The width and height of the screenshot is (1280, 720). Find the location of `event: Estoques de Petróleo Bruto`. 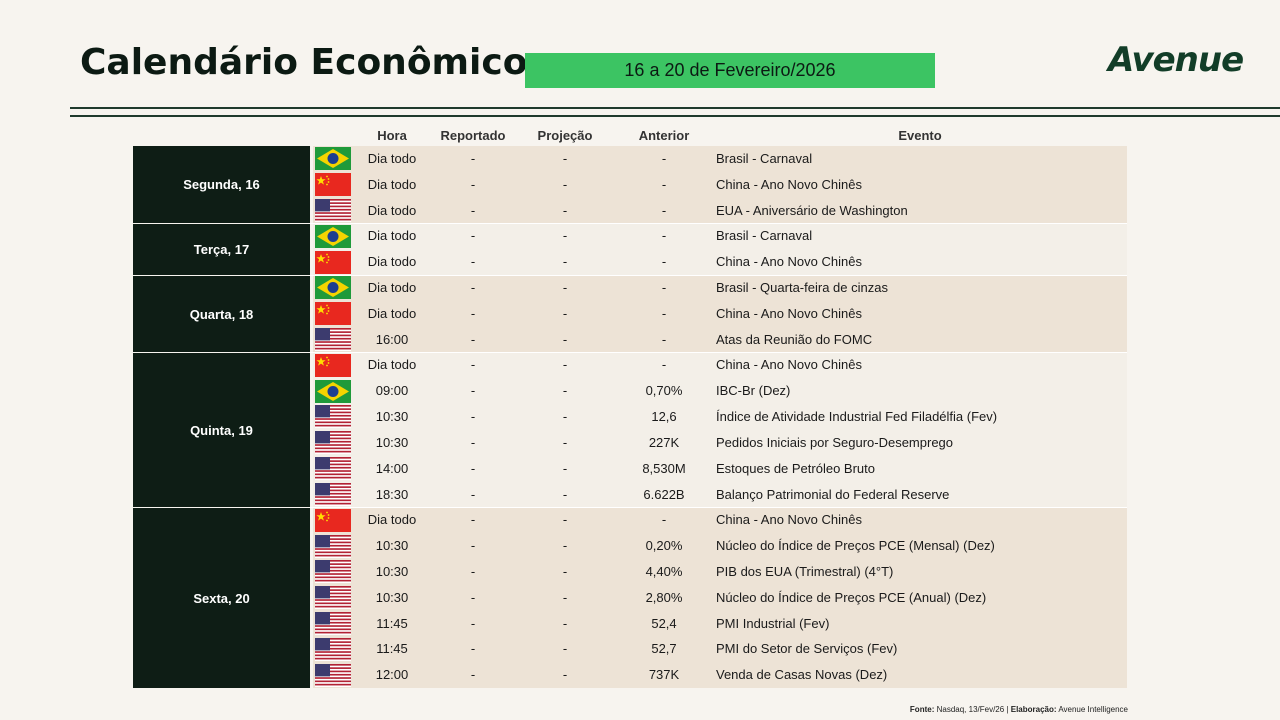

event: Estoques de Petróleo Bruto is located at coordinates (795, 468).